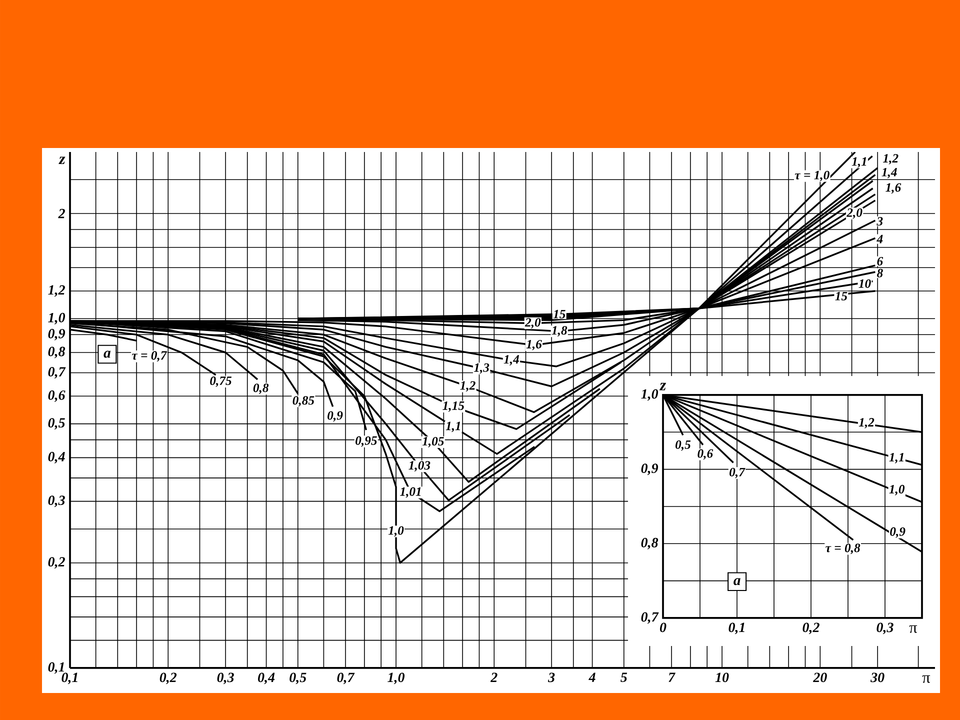  I want to click on annotation: 6, so click(880, 261).